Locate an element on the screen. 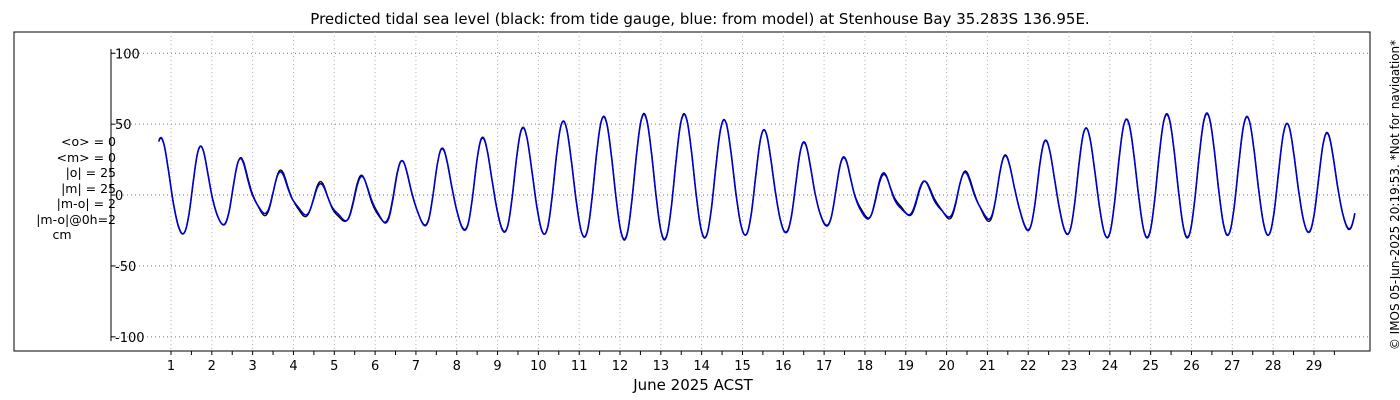  stat-obs-mean: <o> = 0 is located at coordinates (88, 141).